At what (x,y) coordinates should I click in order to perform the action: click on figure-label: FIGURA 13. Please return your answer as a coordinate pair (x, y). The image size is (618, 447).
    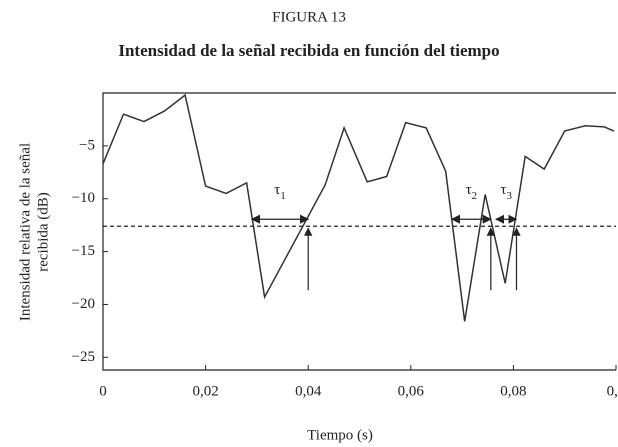
    Looking at the image, I should click on (309, 17).